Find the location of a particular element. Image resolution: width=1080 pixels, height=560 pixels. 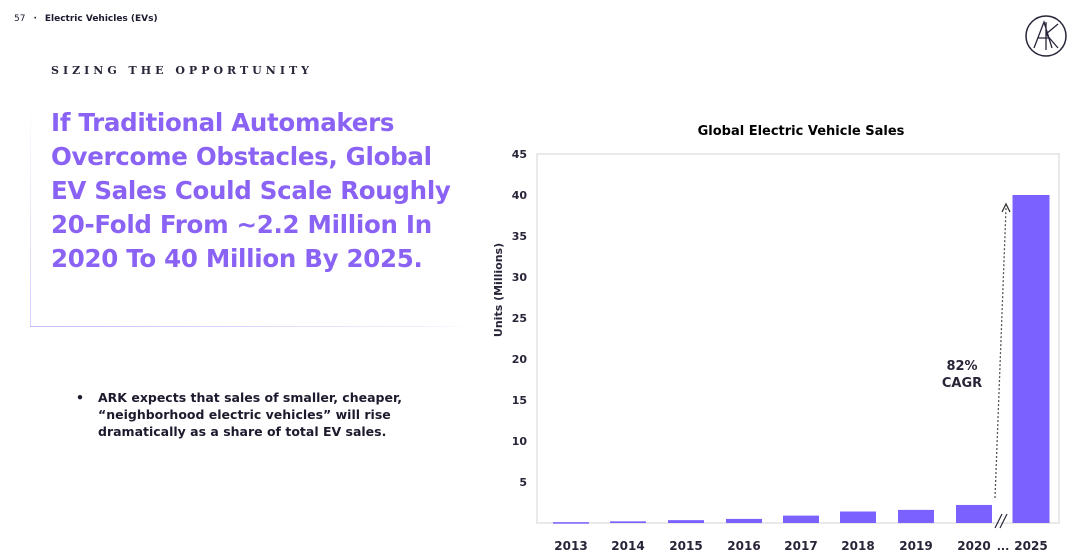

x-tick-label: 2019 is located at coordinates (915, 546).